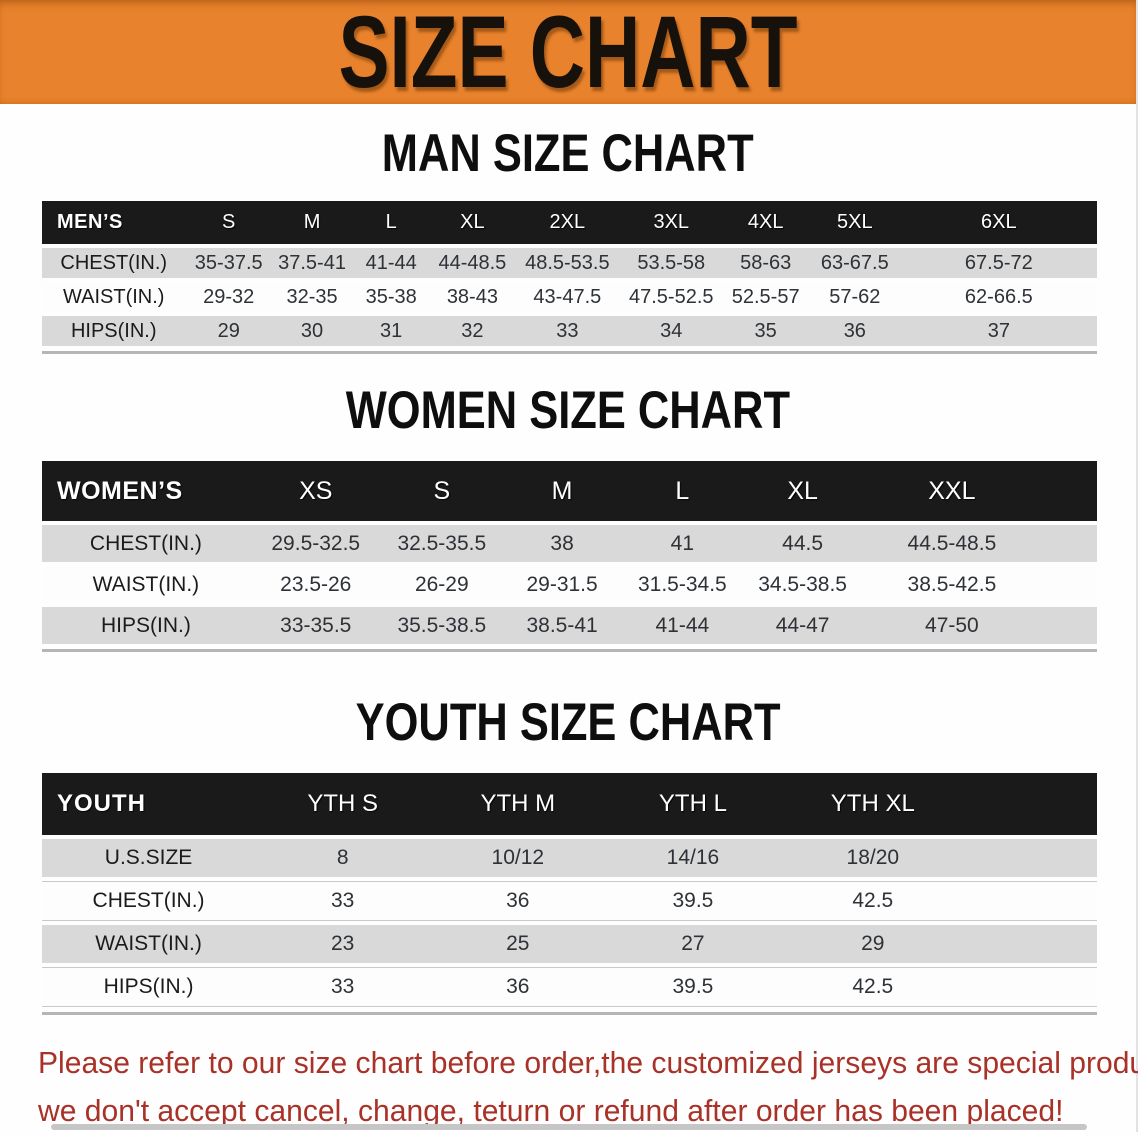  Describe the element at coordinates (315, 584) in the screenshot. I see `size-value: 23.5-26` at that location.